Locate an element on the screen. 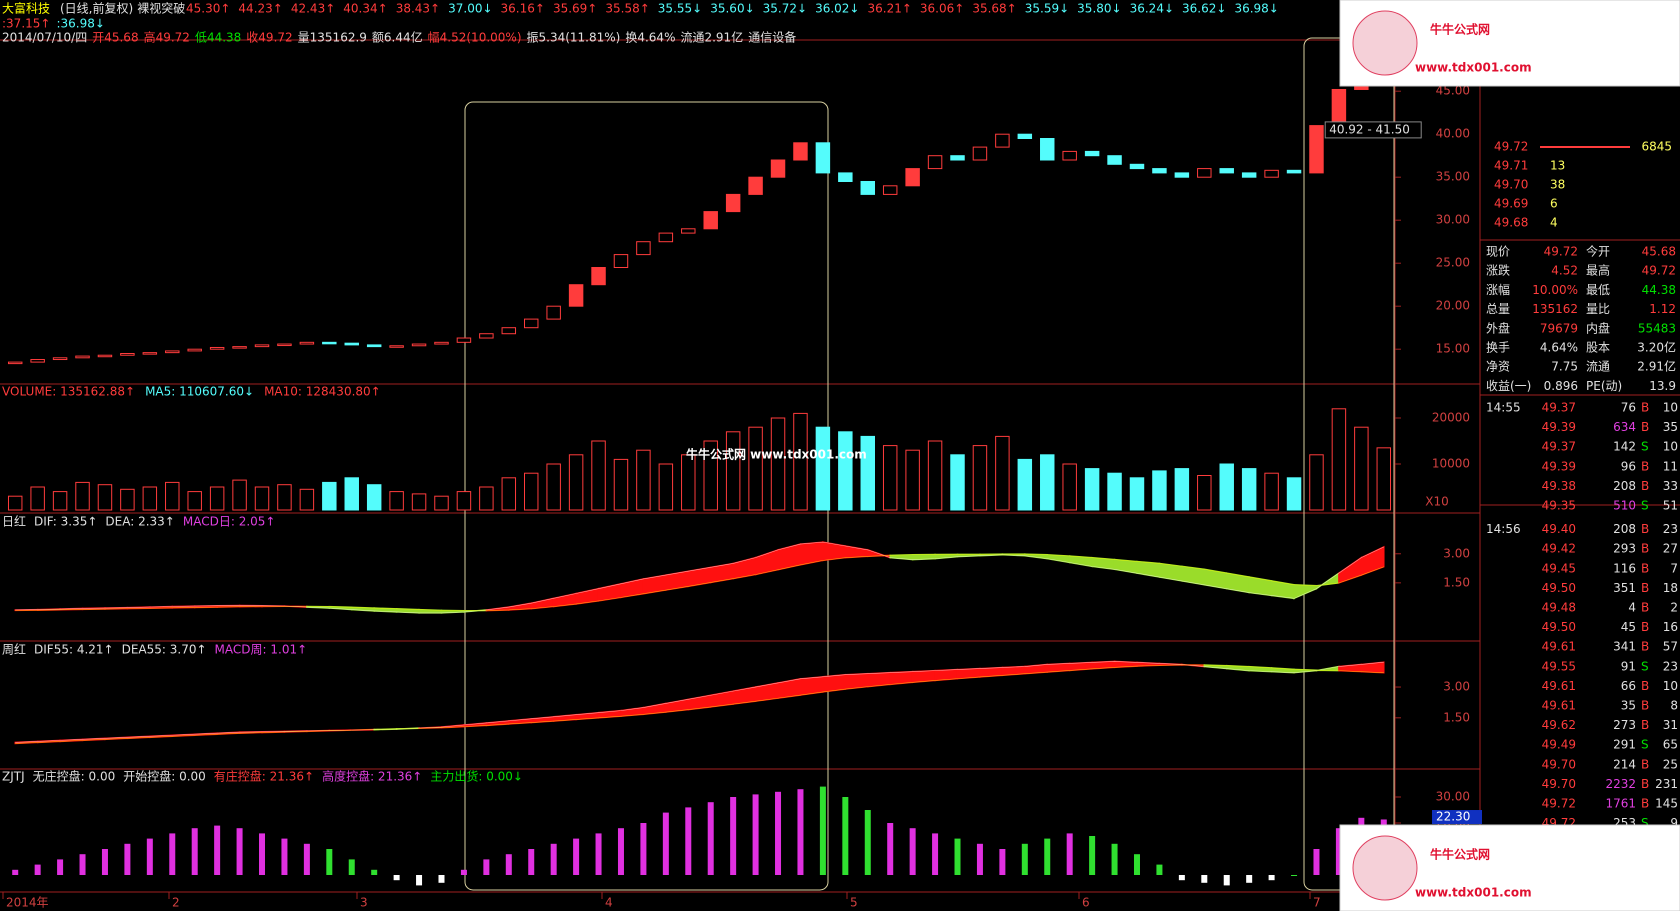 The image size is (1680, 911). tick-count: 33 is located at coordinates (1670, 486).